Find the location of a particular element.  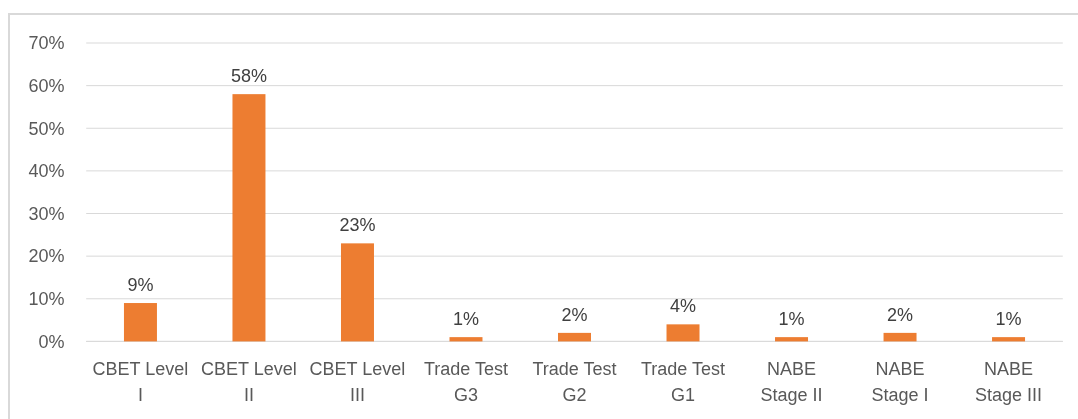

y-tick-label: 40% is located at coordinates (46, 171).